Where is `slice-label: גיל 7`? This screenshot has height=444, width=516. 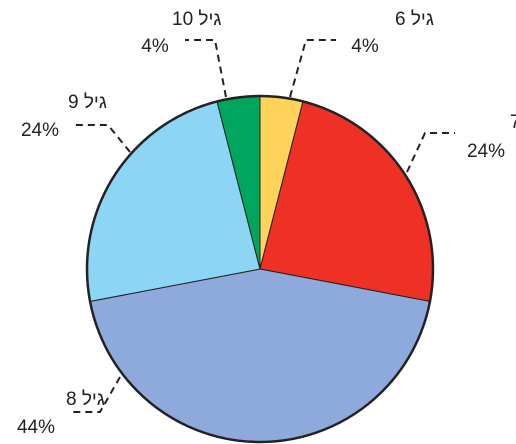
slice-label: גיל 7 is located at coordinates (513, 122).